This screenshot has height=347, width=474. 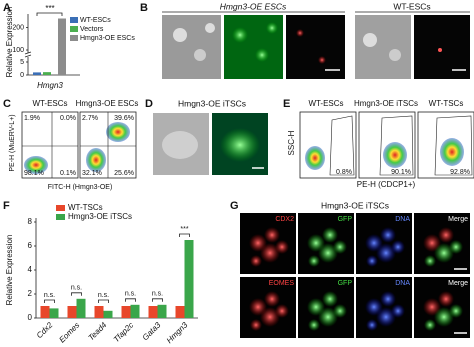 What do you see at coordinates (124, 173) in the screenshot?
I see `quadrant-value: 25.6%` at bounding box center [124, 173].